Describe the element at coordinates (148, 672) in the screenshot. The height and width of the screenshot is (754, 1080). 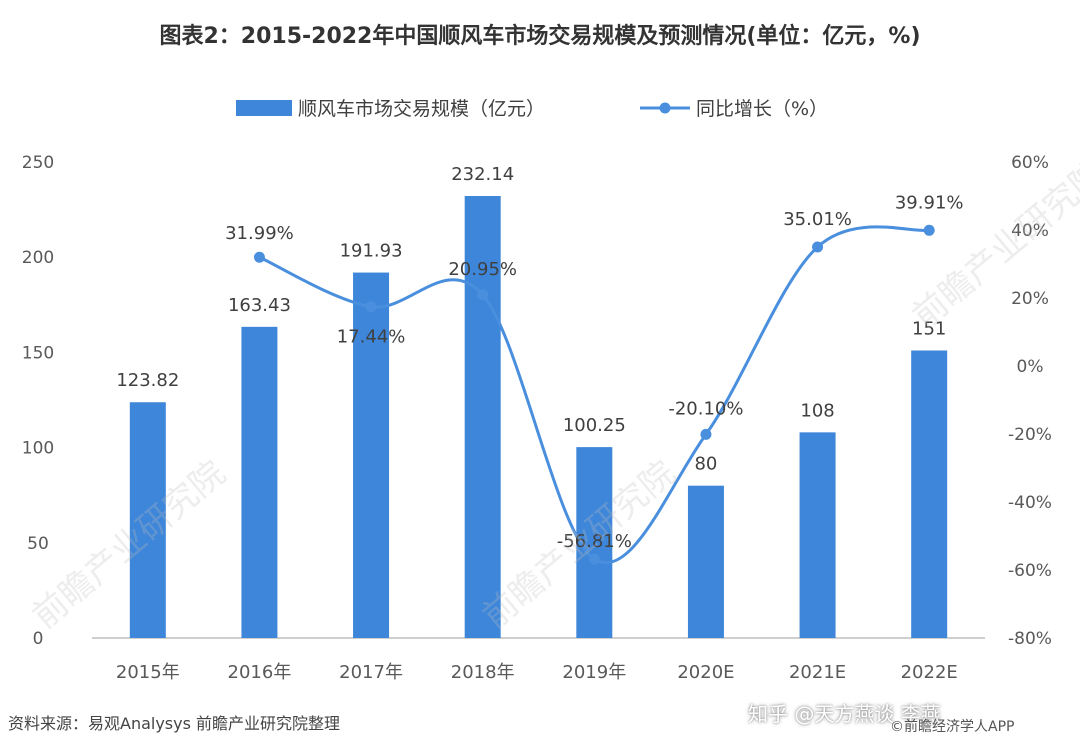
I see `x-tick-label: 2015年` at that location.